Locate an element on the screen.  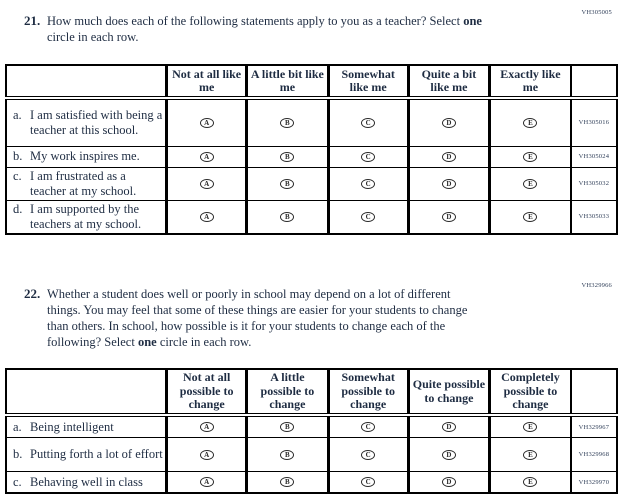
statement-cell: b. My work inspires me. is located at coordinates (86, 156).